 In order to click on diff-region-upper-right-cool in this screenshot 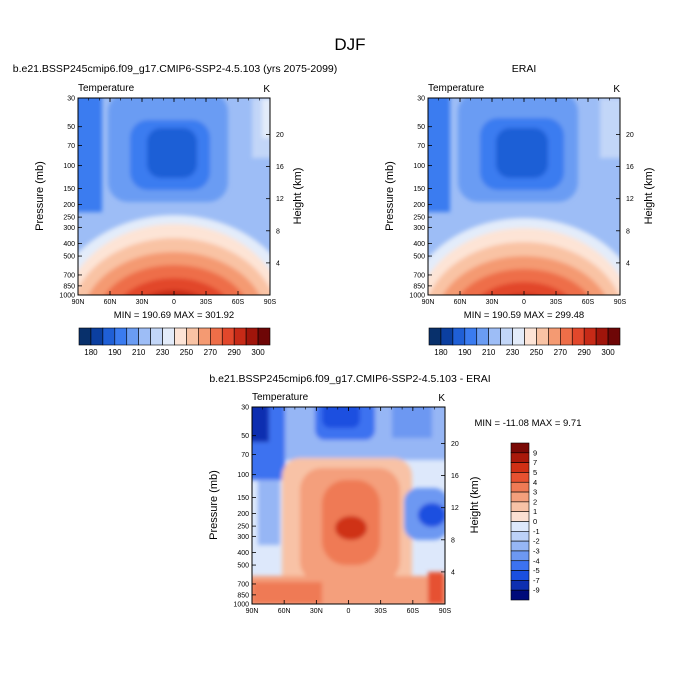, I will do `click(412, 422)`.